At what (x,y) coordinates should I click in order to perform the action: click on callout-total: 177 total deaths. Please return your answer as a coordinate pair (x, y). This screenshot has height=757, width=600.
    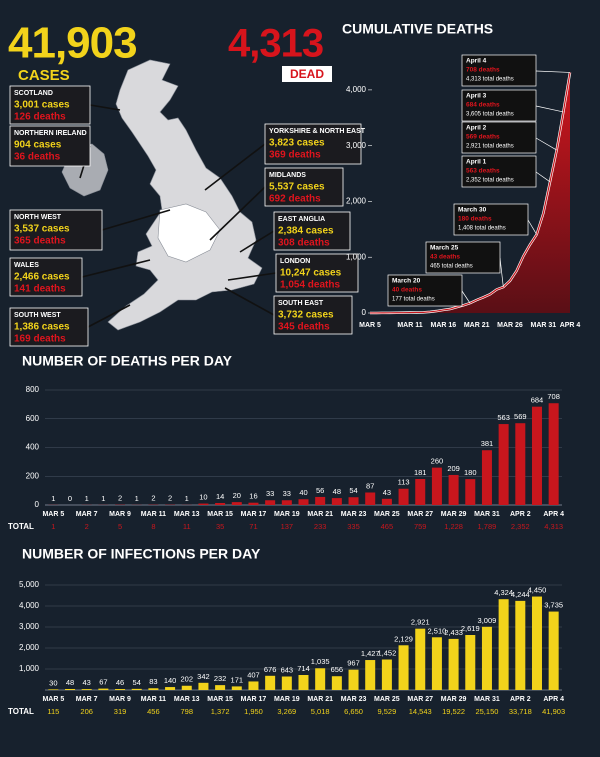
    Looking at the image, I should click on (413, 300).